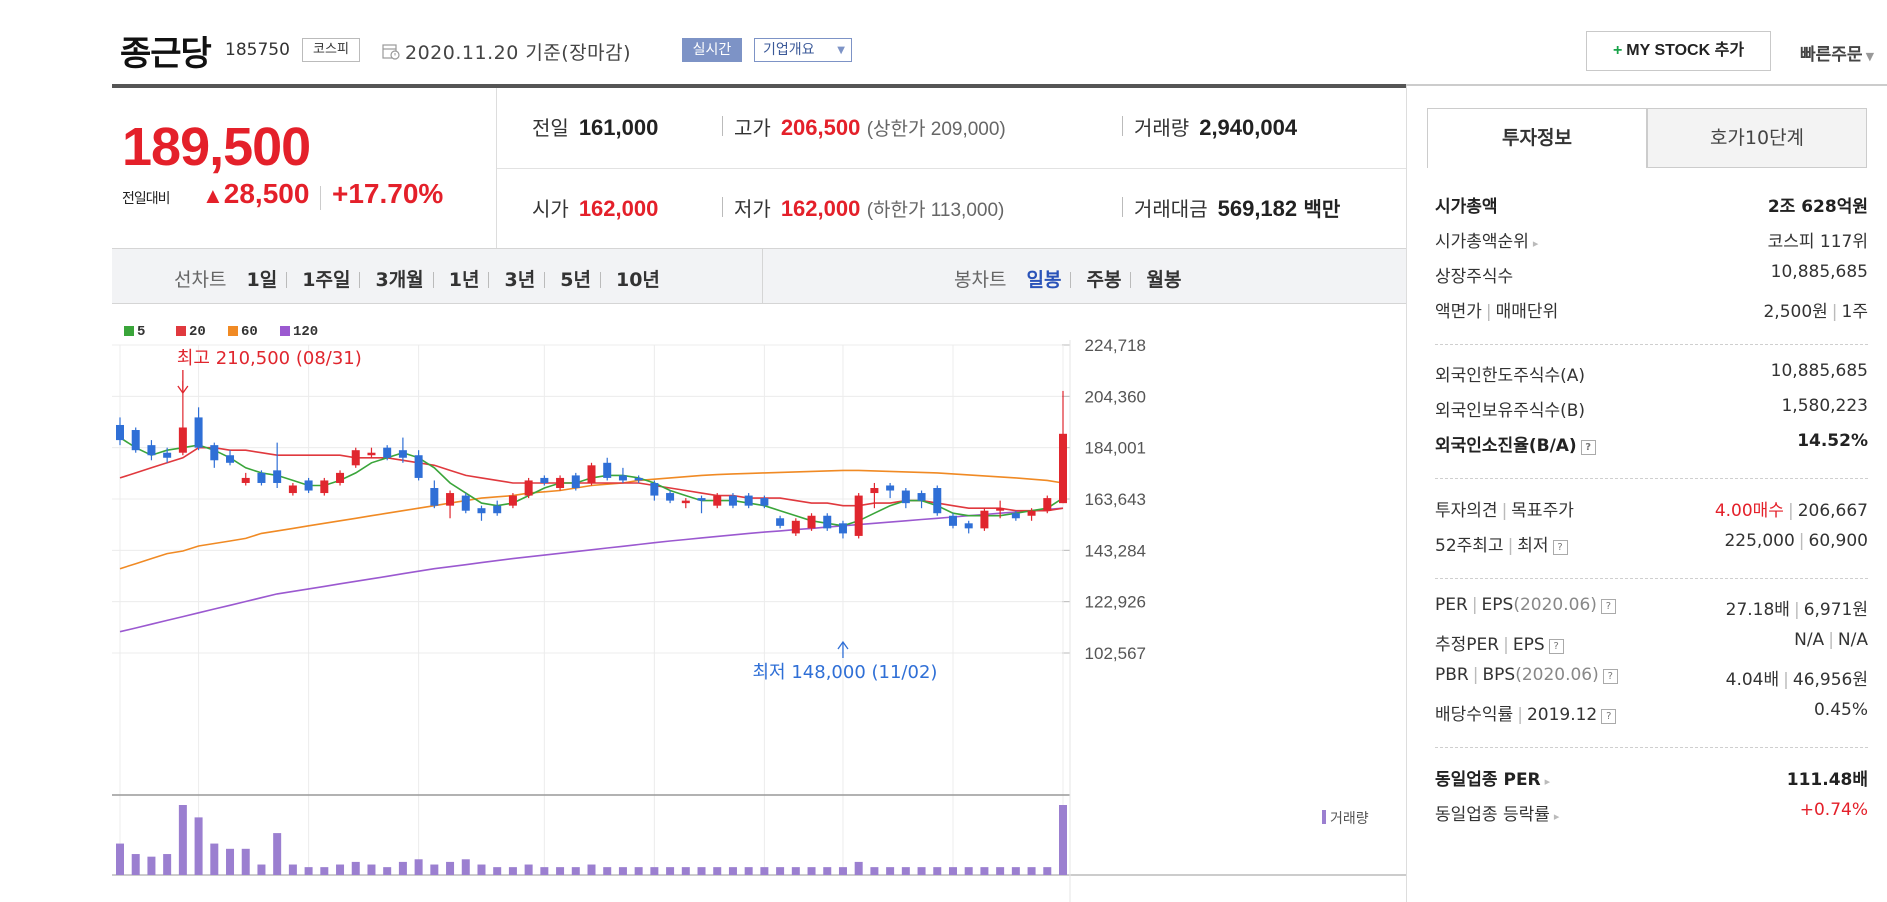 The height and width of the screenshot is (902, 1887). Describe the element at coordinates (1506, 446) in the screenshot. I see `row-label-text: 외국인소진율(B/A)` at that location.